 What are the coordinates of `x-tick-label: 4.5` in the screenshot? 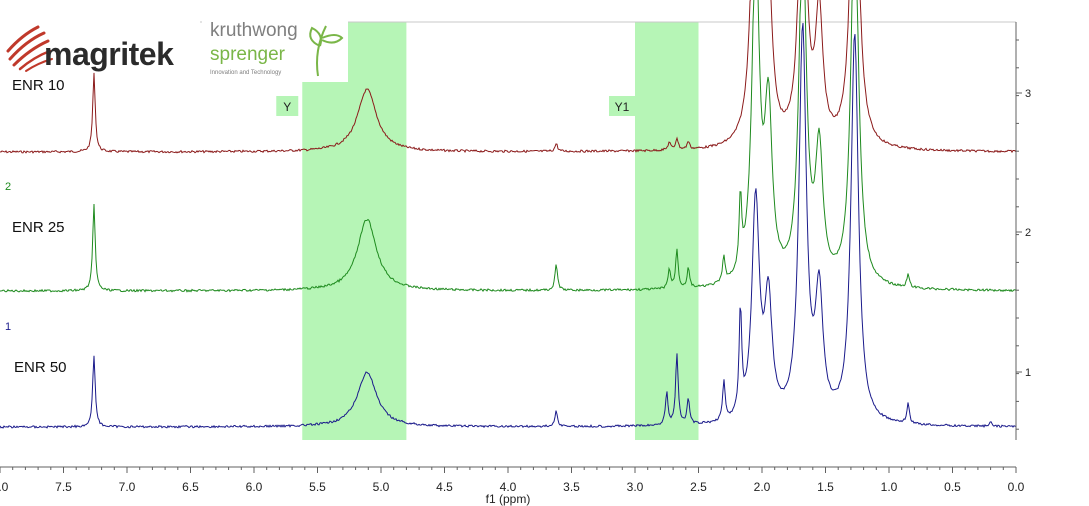 It's located at (444, 487).